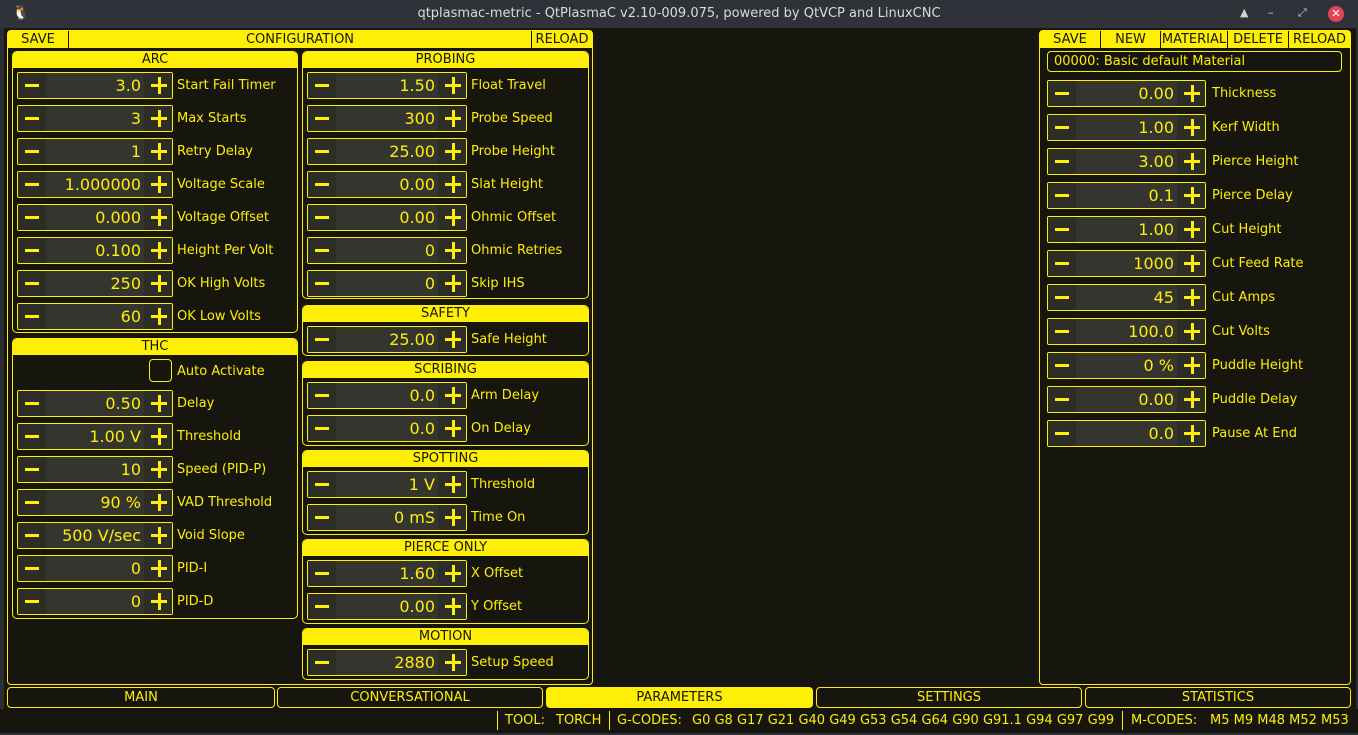 The height and width of the screenshot is (735, 1358). Describe the element at coordinates (1194, 61) in the screenshot. I see `material-select: 00000: Basic default Material` at that location.